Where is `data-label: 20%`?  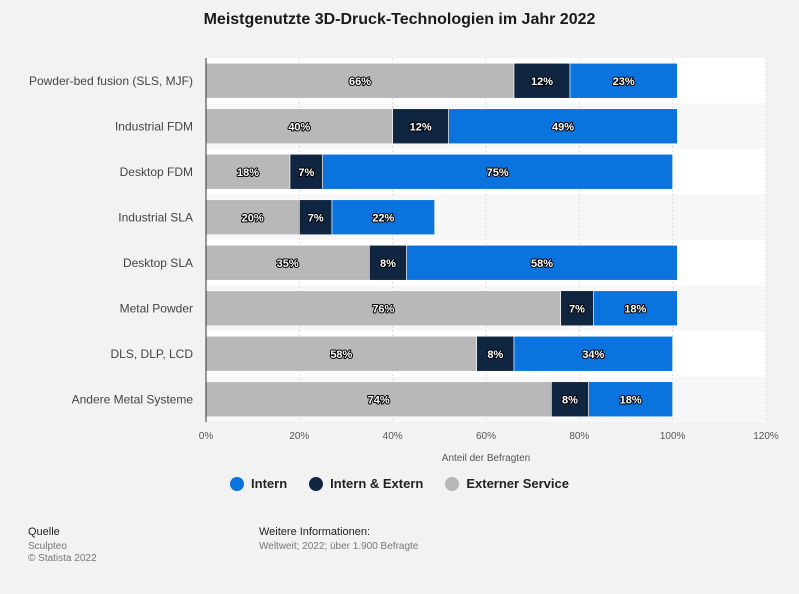
data-label: 20% is located at coordinates (253, 218).